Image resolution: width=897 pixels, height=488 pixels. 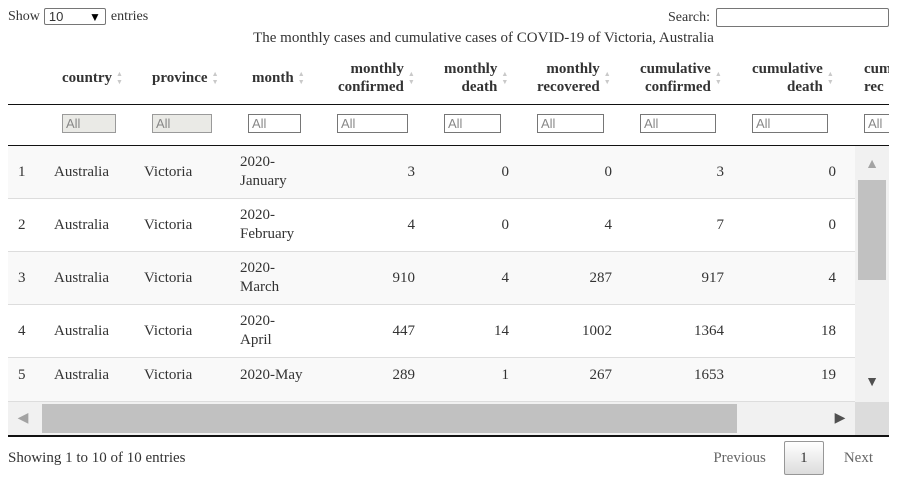 I want to click on column-header-country: country ▲ ▼, so click(x=92, y=78).